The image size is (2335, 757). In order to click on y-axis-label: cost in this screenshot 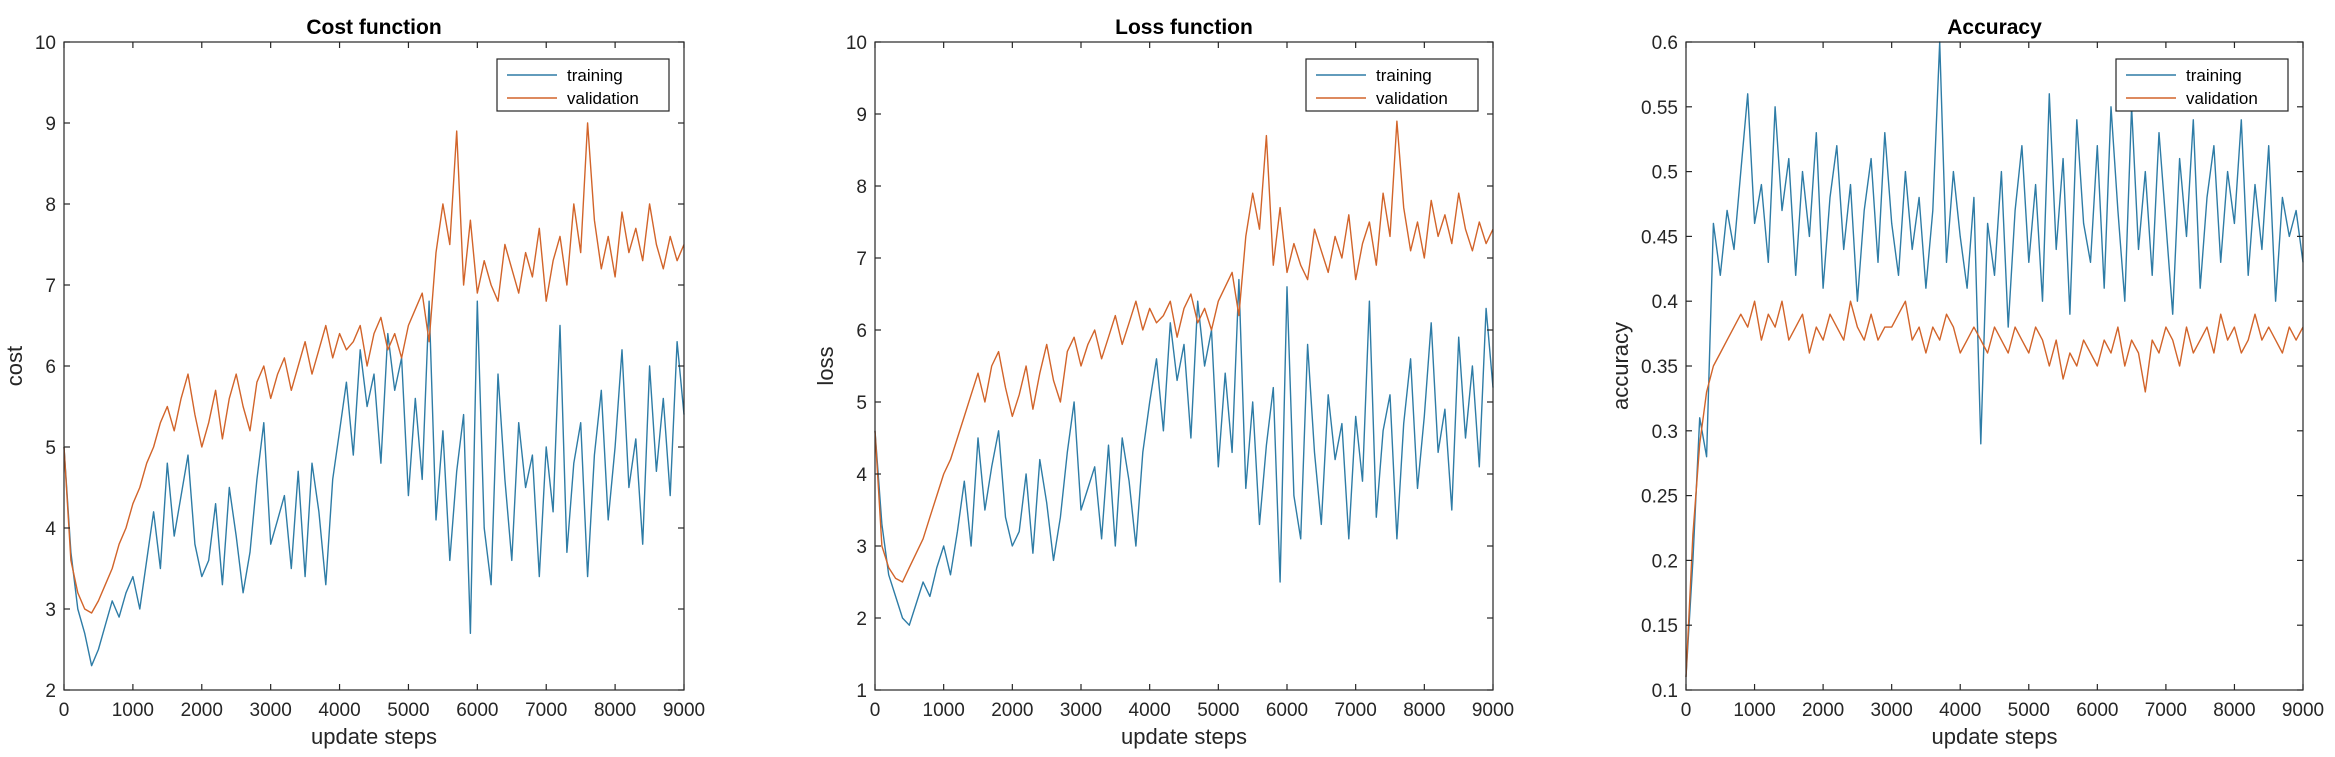, I will do `click(14, 366)`.